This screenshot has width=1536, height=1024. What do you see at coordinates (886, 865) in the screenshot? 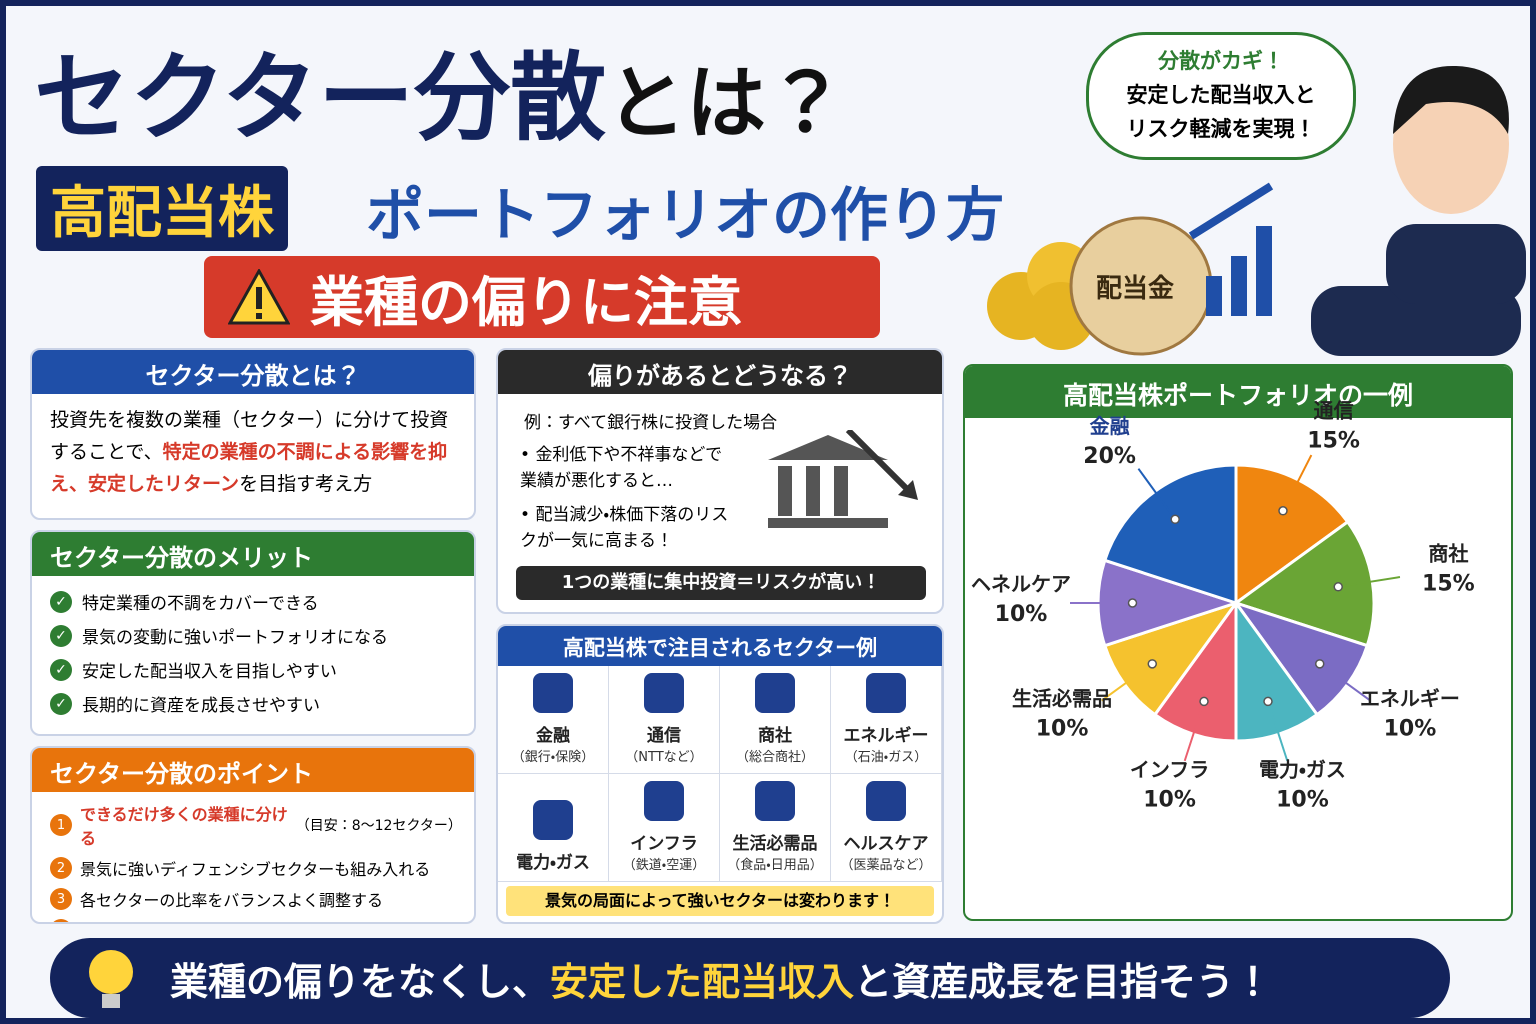
I see `sector-note: （医薬品など）` at bounding box center [886, 865].